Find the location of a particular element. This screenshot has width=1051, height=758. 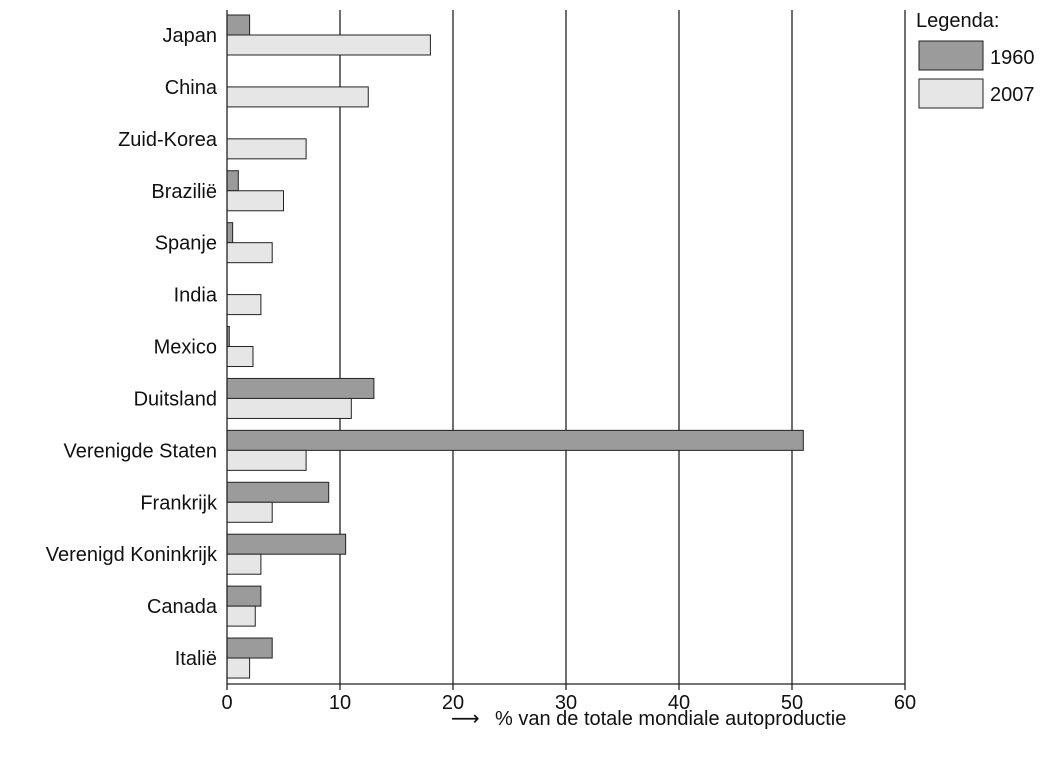

legend-label-2007: 2007 is located at coordinates (1012, 95).